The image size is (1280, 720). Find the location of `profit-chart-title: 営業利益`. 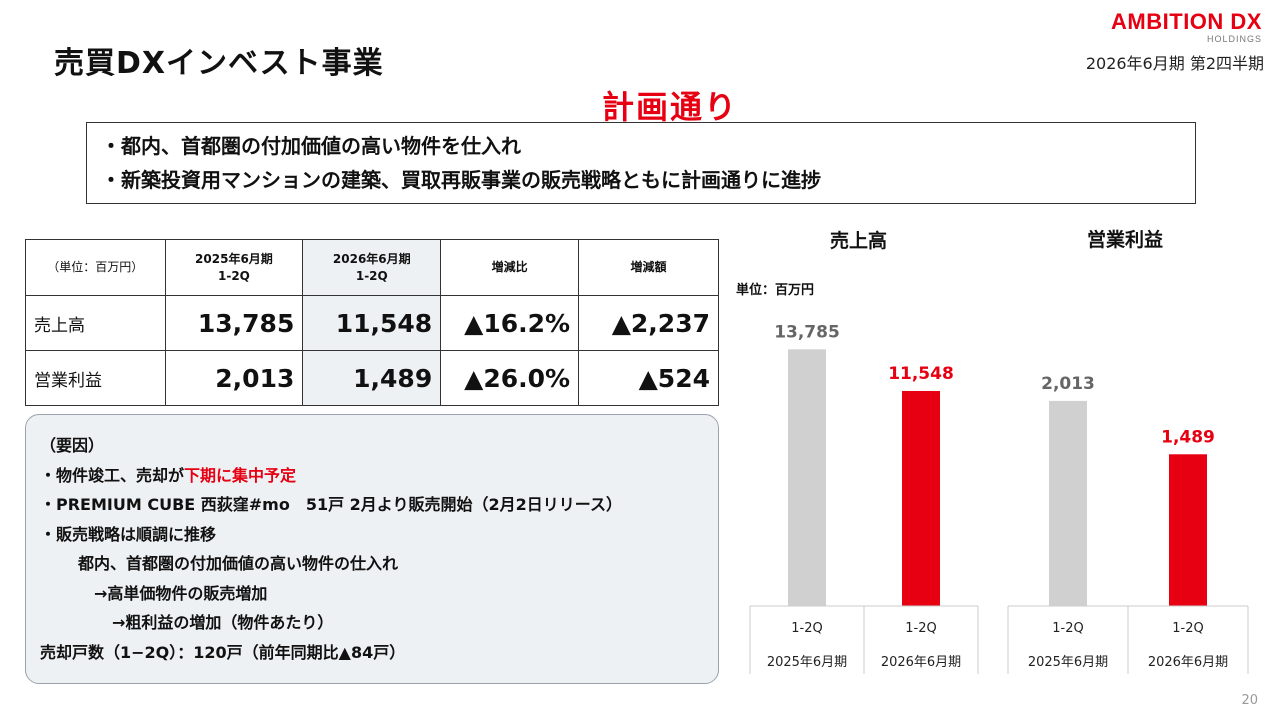

profit-chart-title: 営業利益 is located at coordinates (1125, 240).